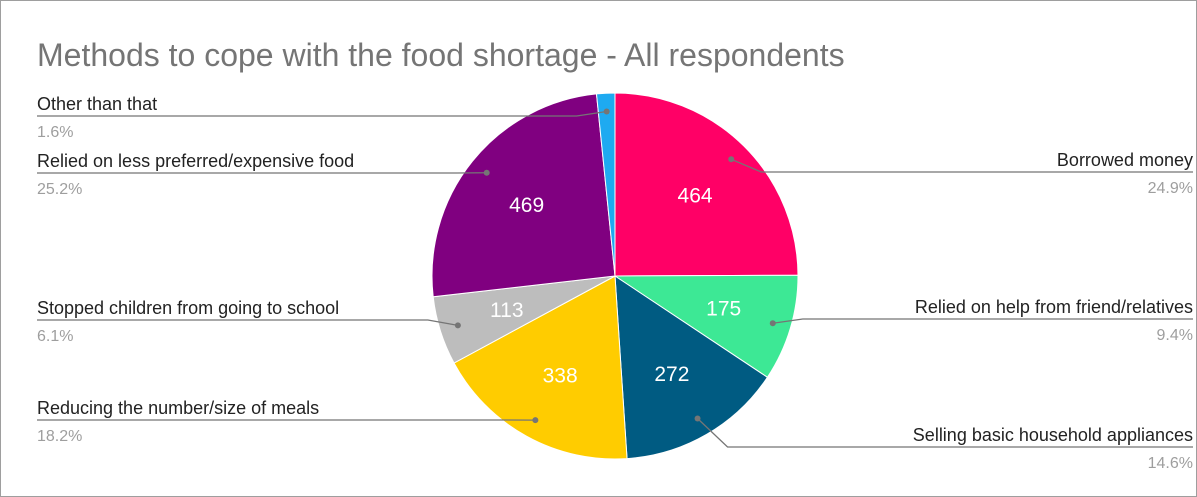 The image size is (1197, 497). Describe the element at coordinates (526, 205) in the screenshot. I see `slice-value-label: 469` at that location.